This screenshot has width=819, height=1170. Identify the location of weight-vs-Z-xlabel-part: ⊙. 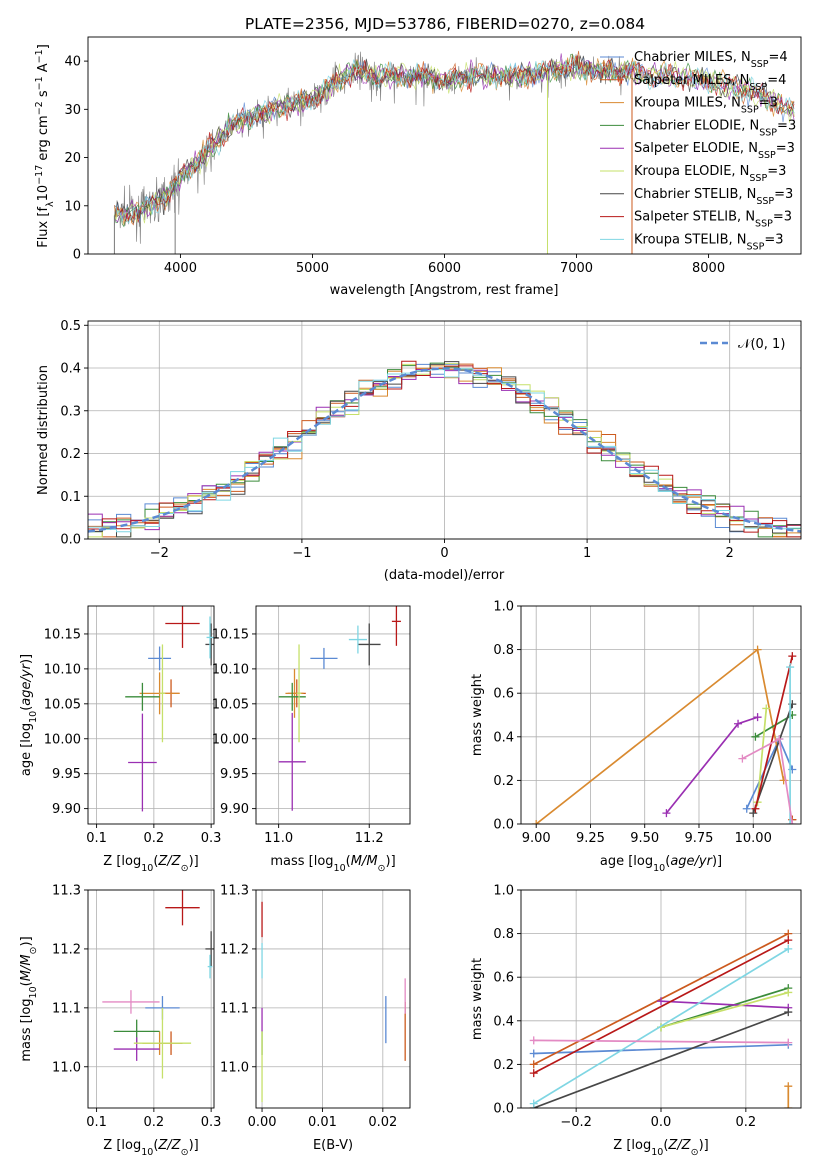
(695, 1152).